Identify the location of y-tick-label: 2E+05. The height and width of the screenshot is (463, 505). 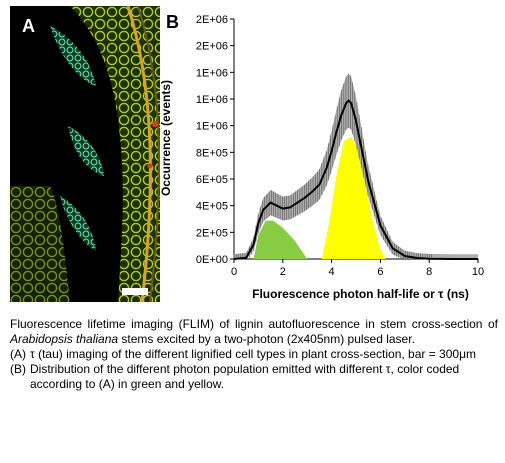
(212, 233).